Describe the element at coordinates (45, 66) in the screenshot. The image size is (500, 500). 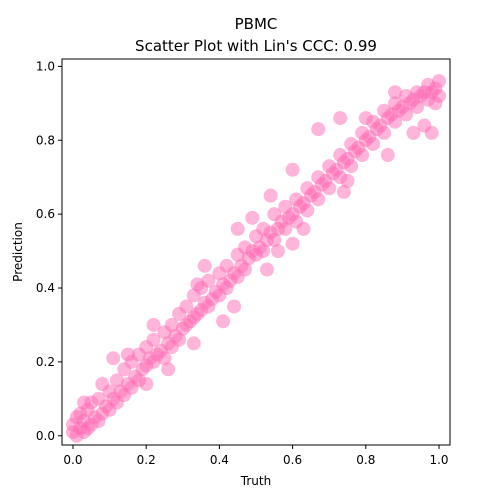
I see `y-tick-label: 1.0` at that location.